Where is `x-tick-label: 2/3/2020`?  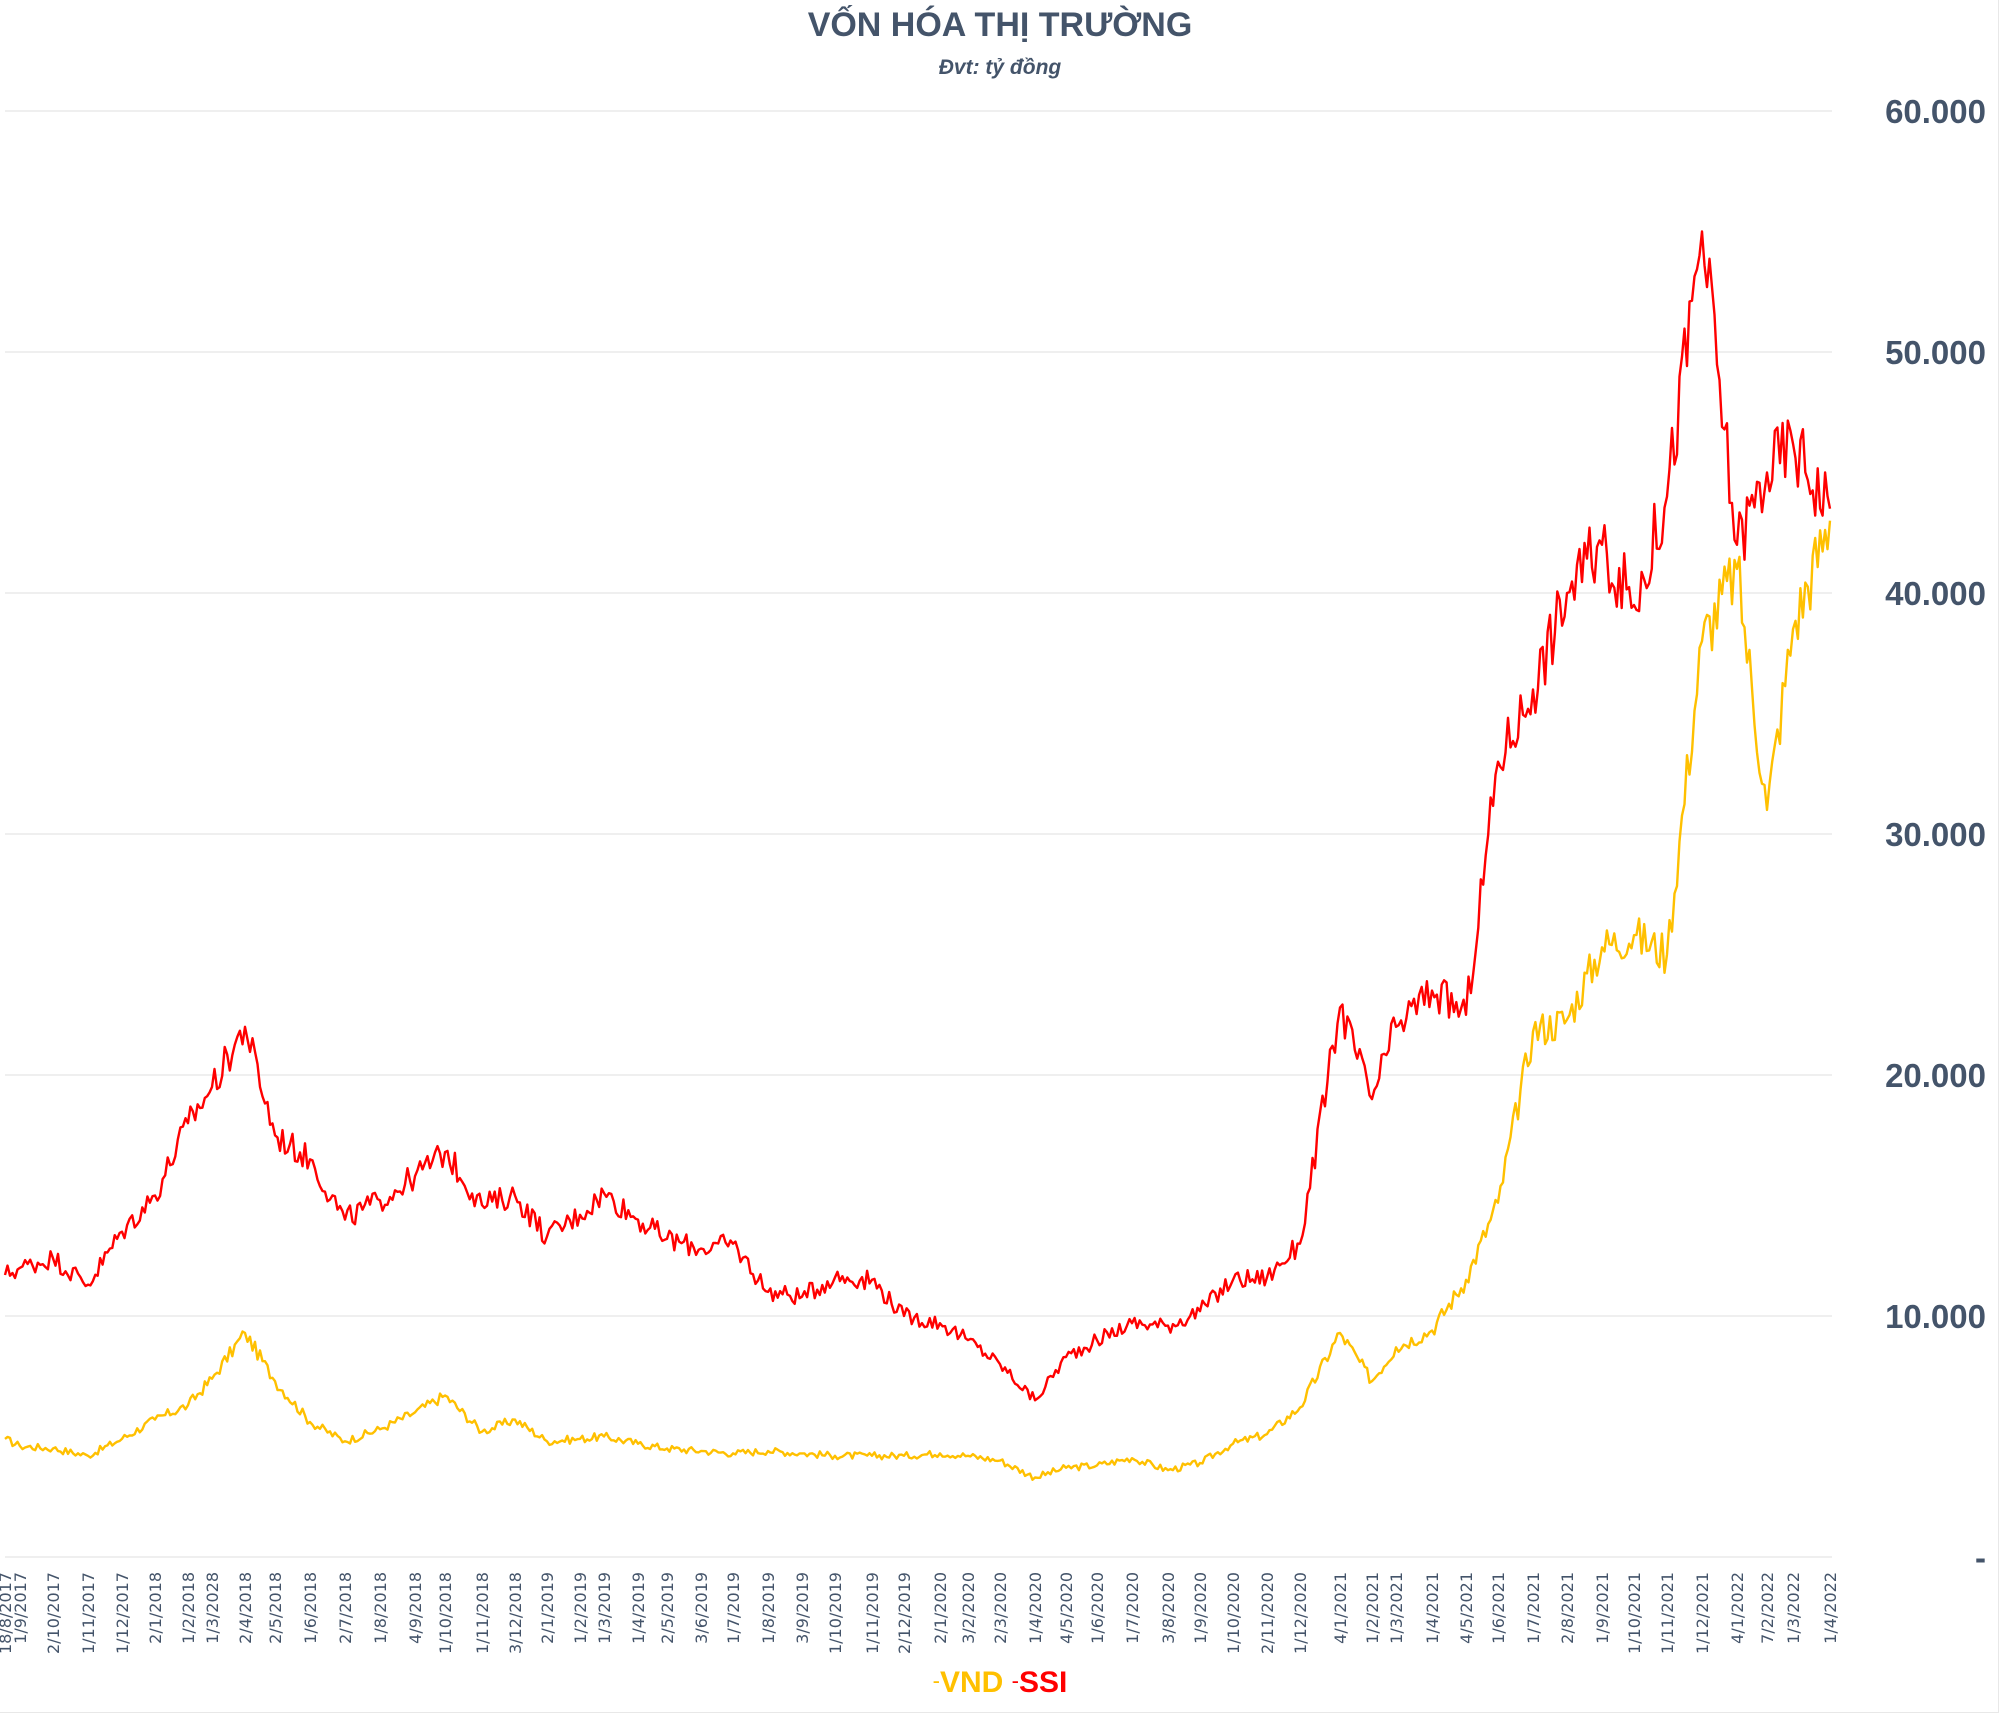 x-tick-label: 2/3/2020 is located at coordinates (1000, 1608).